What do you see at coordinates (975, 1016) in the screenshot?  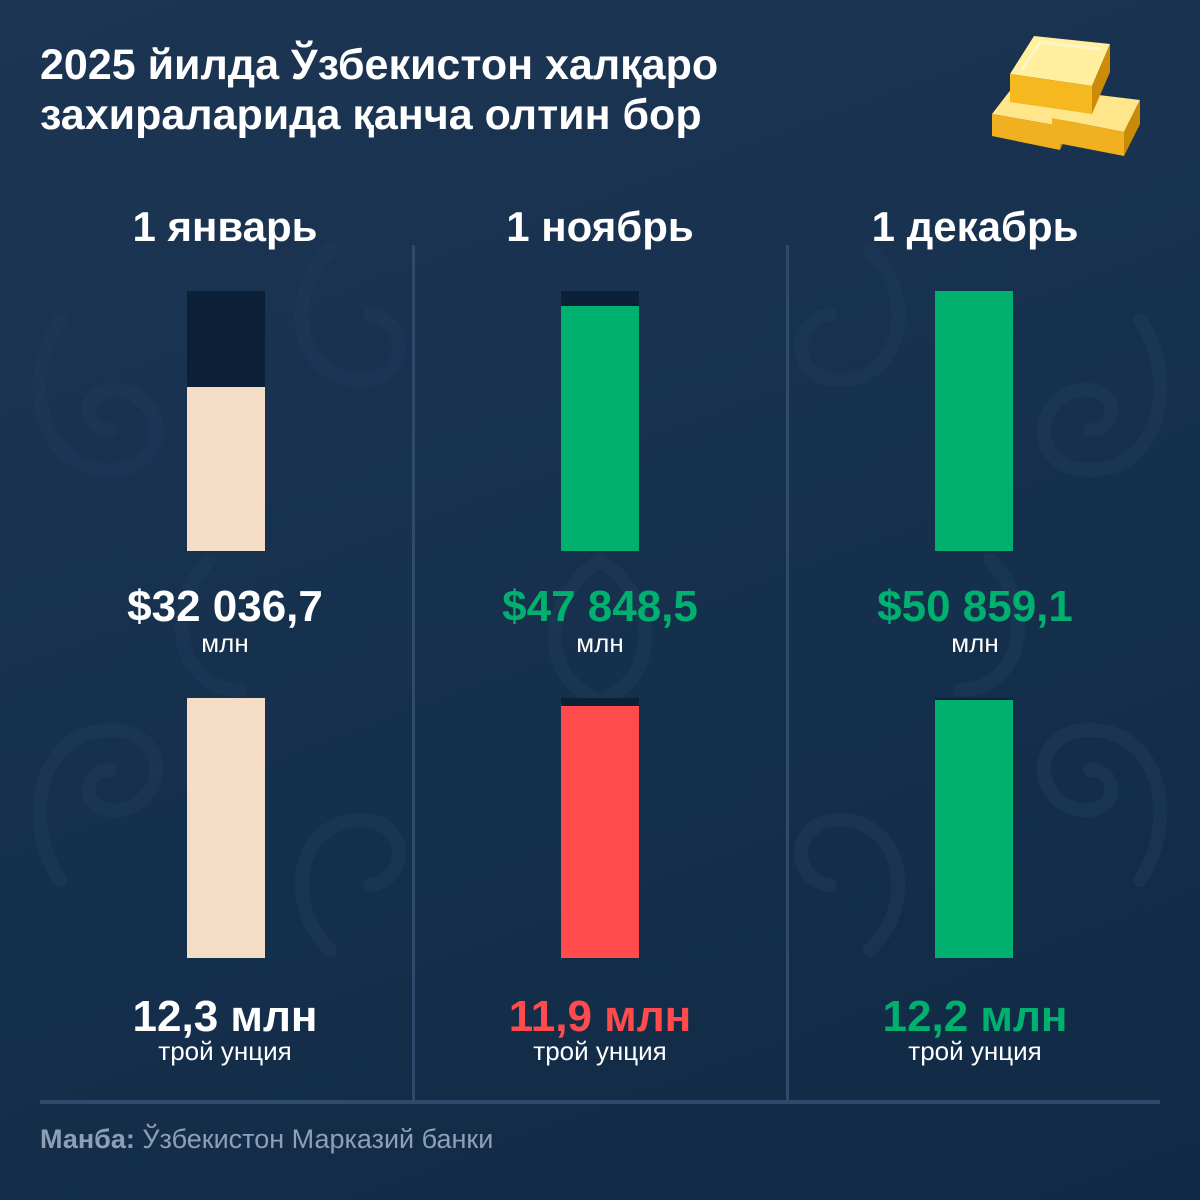 I see `oz-value-3: 12,2 млн` at bounding box center [975, 1016].